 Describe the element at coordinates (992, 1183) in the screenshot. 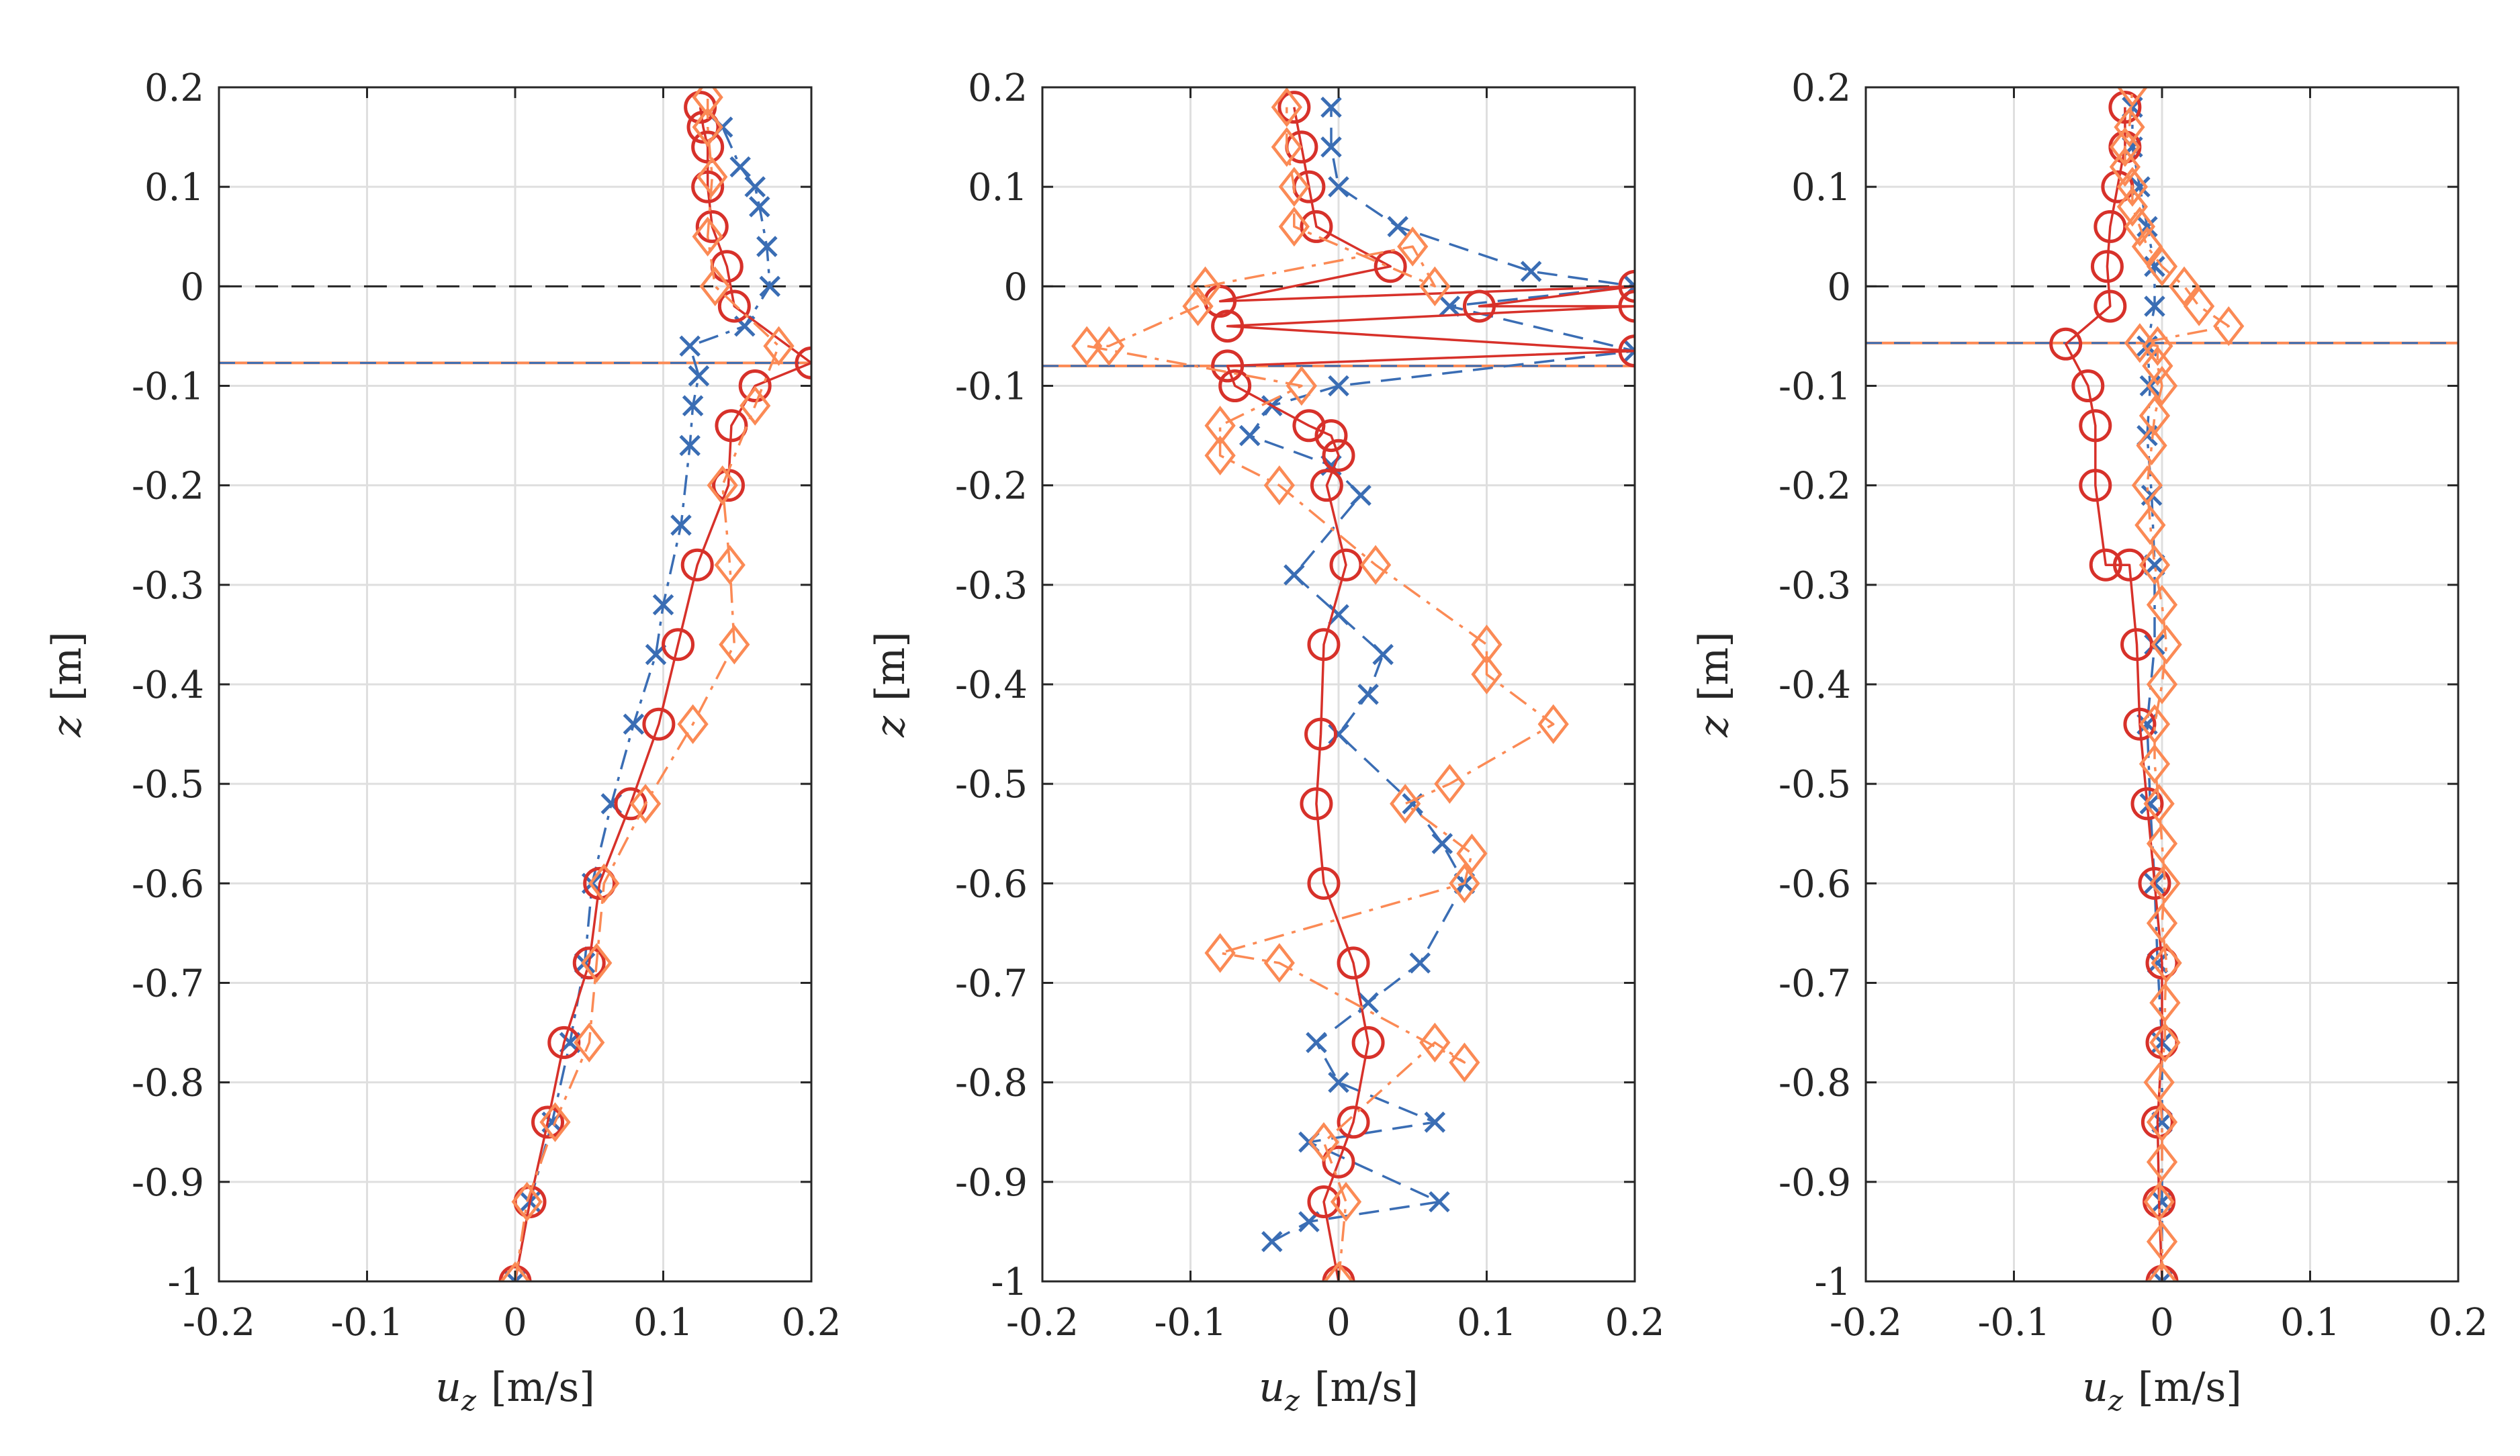

I see `y-tick-label: -0.9` at that location.